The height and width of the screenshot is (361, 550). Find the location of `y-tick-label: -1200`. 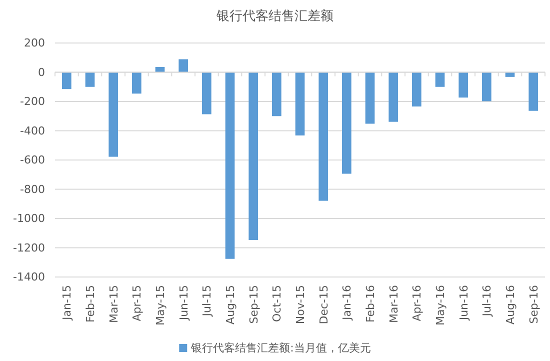

y-tick-label: -1200 is located at coordinates (29, 247).